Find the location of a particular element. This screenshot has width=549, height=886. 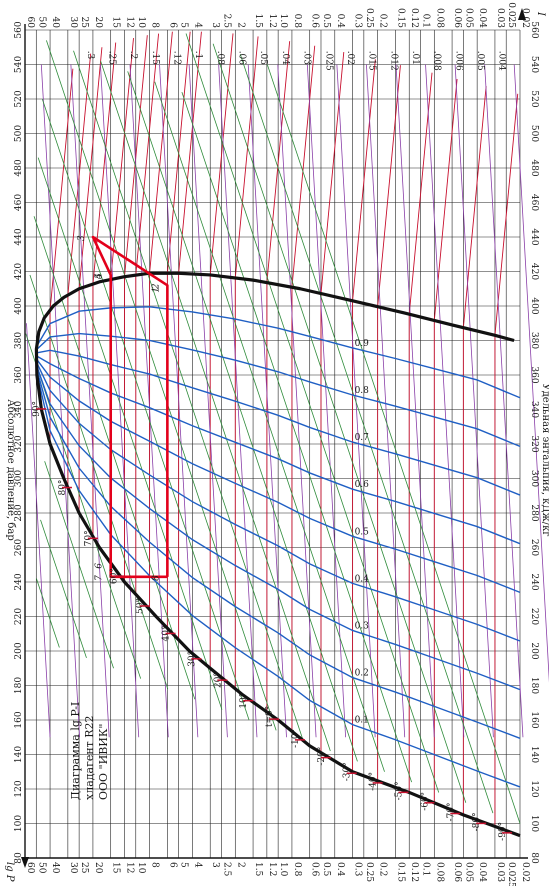

pressure-tick-label-top: 15 is located at coordinates (116, 23).